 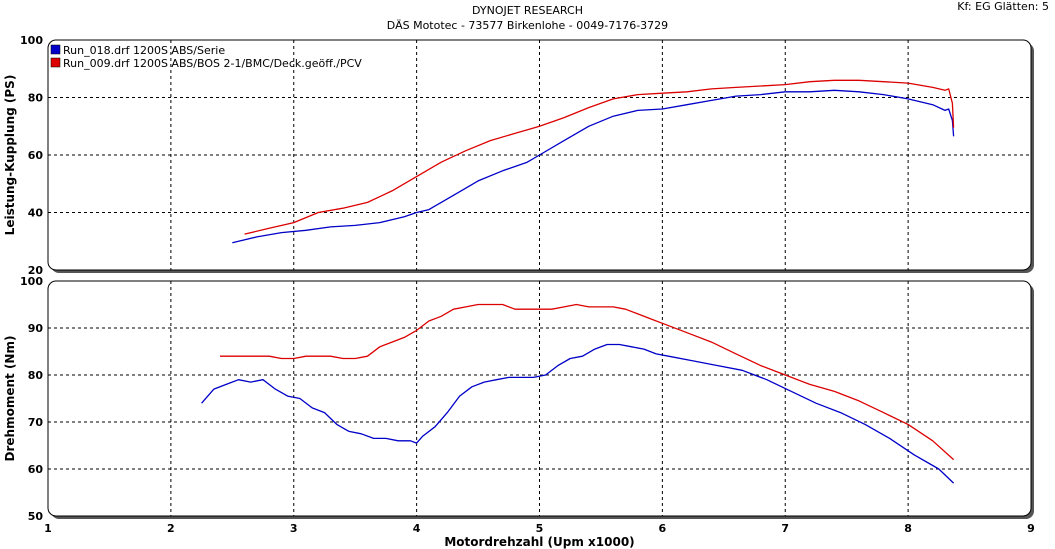 What do you see at coordinates (417, 528) in the screenshot?
I see `x-tick-label: 4` at bounding box center [417, 528].